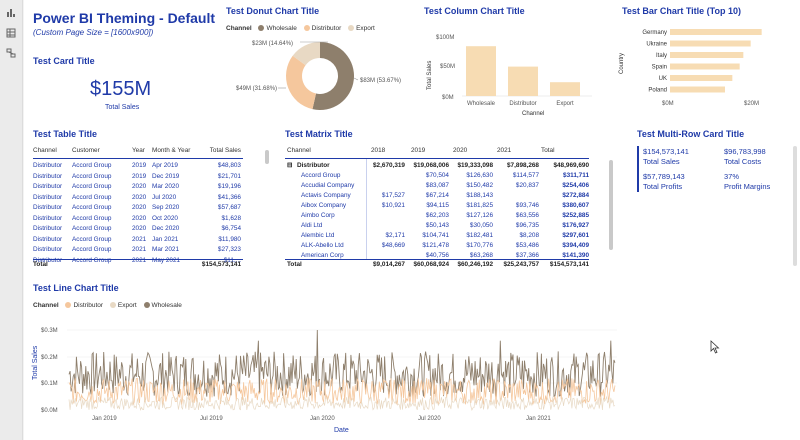  I want to click on table-header-cell: Customer, so click(86, 150).